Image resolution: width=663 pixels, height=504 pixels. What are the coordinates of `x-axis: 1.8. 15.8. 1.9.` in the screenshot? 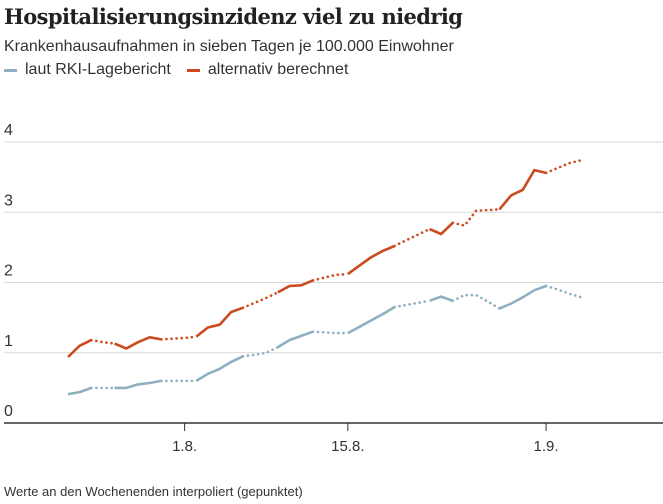 It's located at (333, 438).